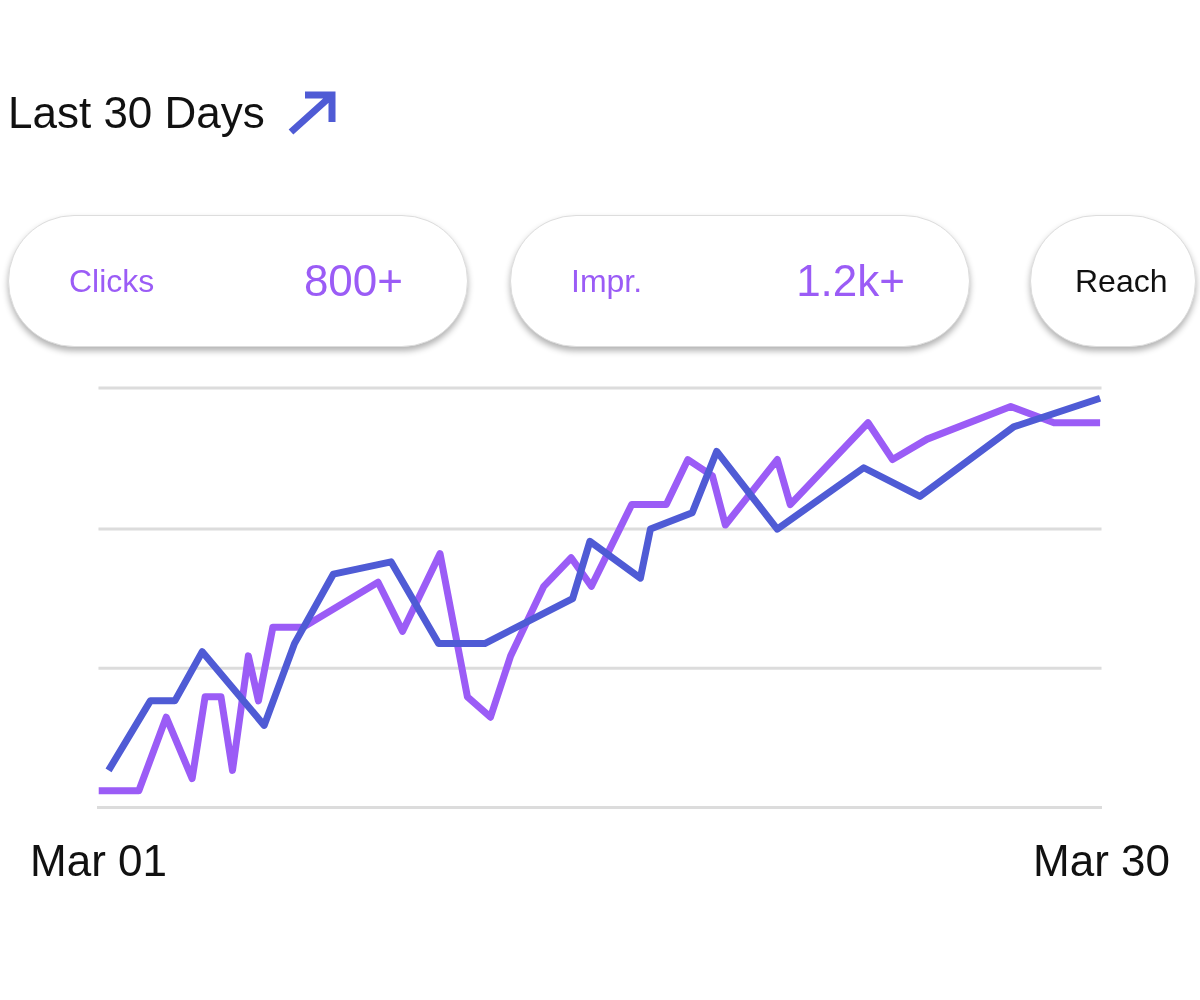  I want to click on stat-card: Clicks 800+, so click(238, 281).